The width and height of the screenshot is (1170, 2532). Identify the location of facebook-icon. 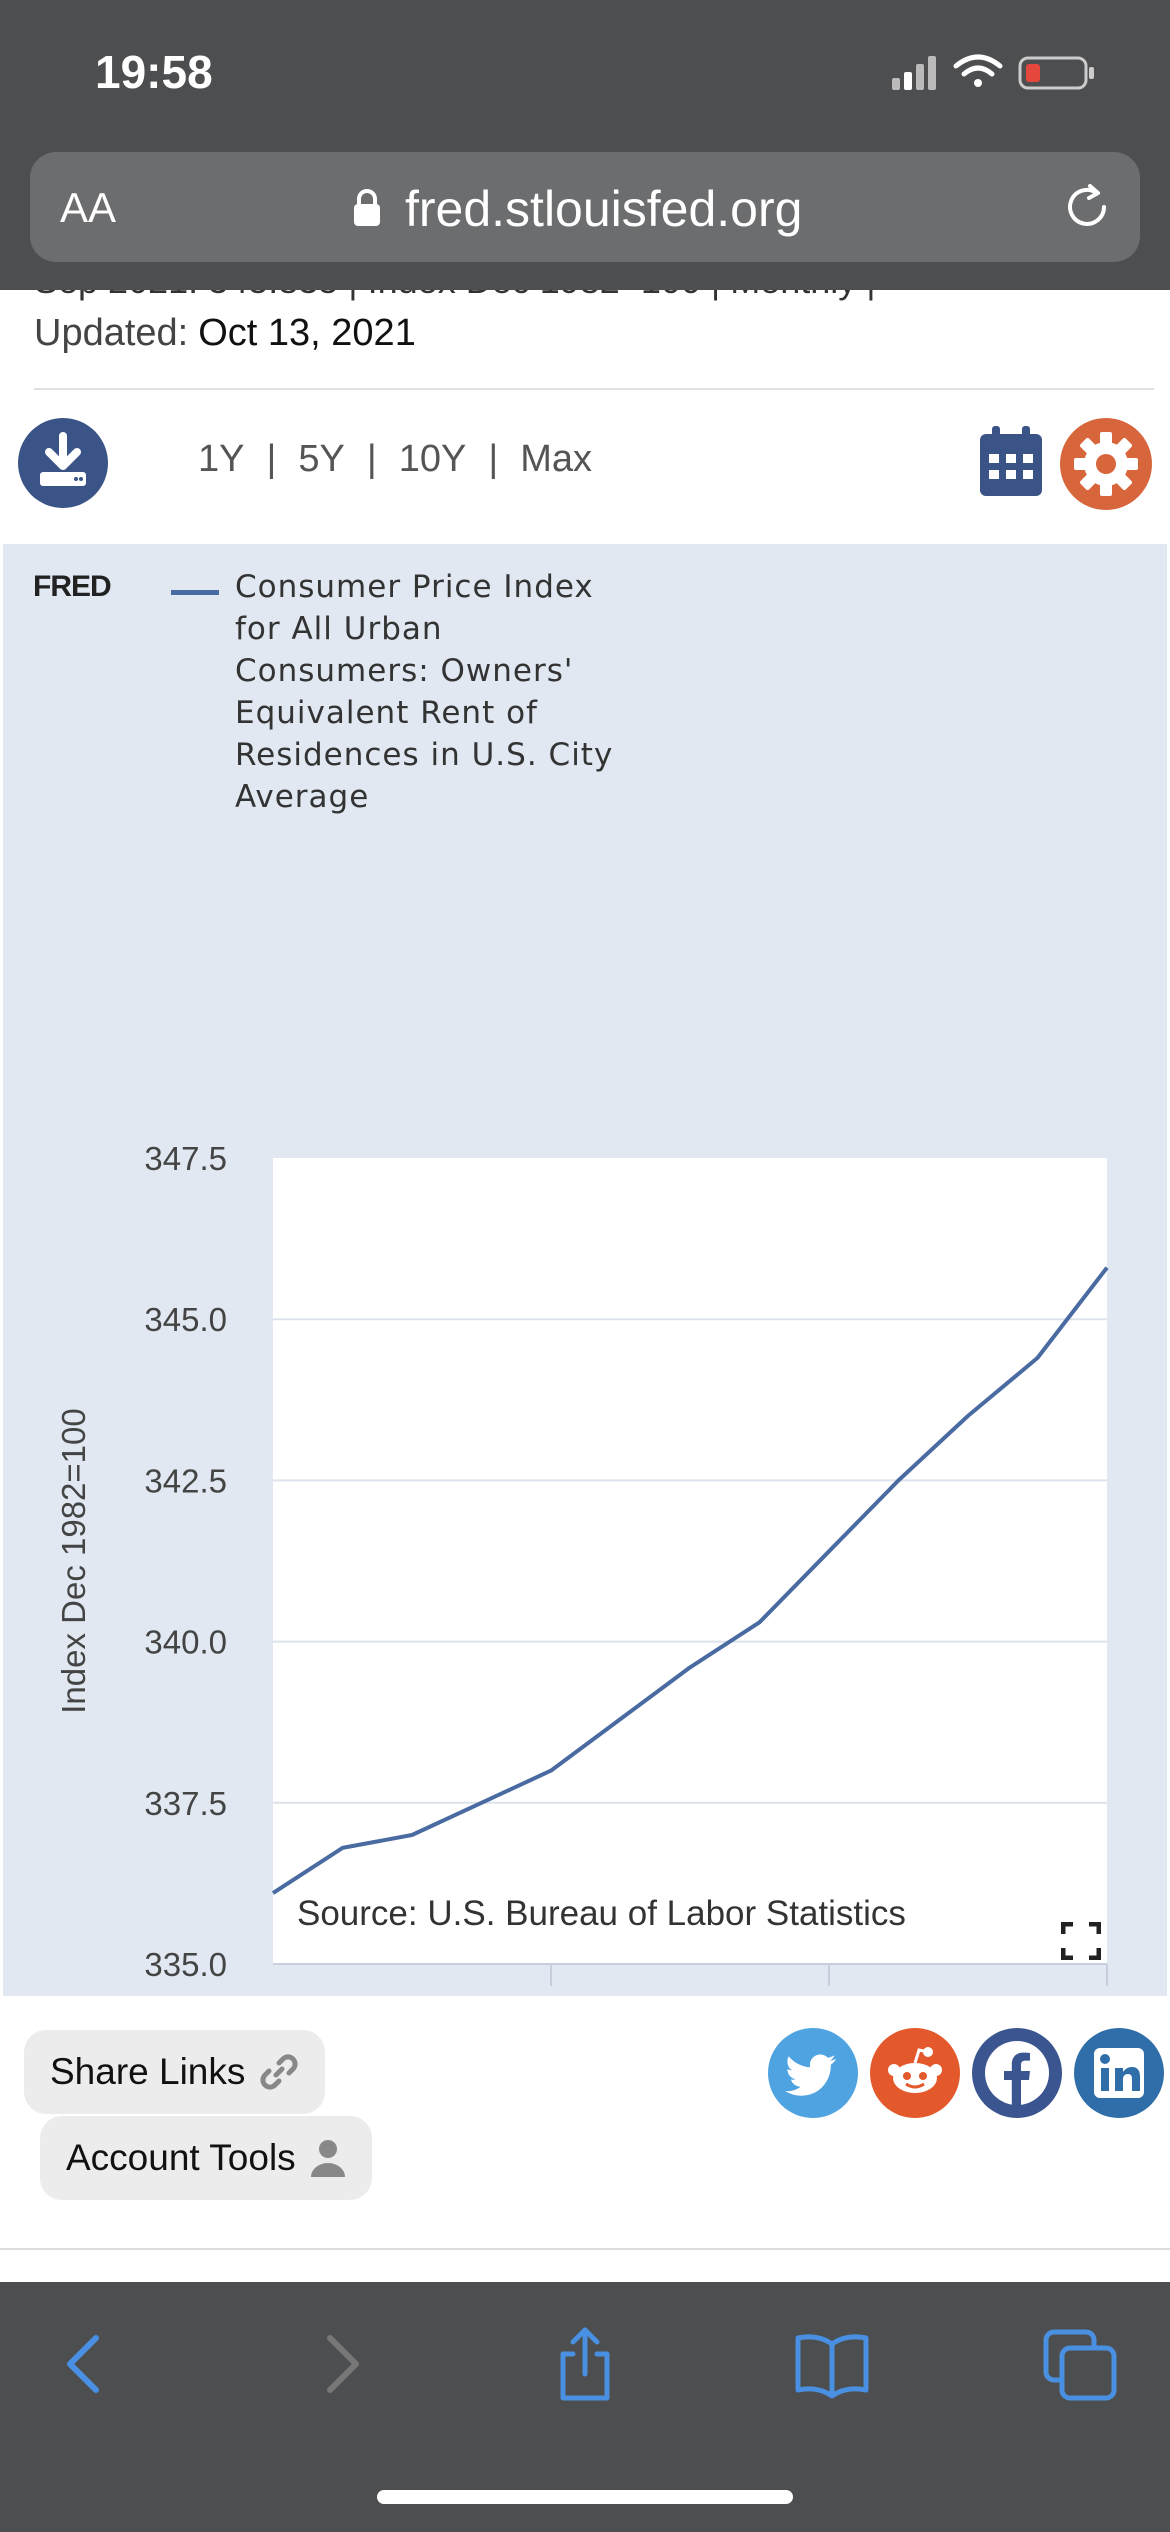
(1017, 2073).